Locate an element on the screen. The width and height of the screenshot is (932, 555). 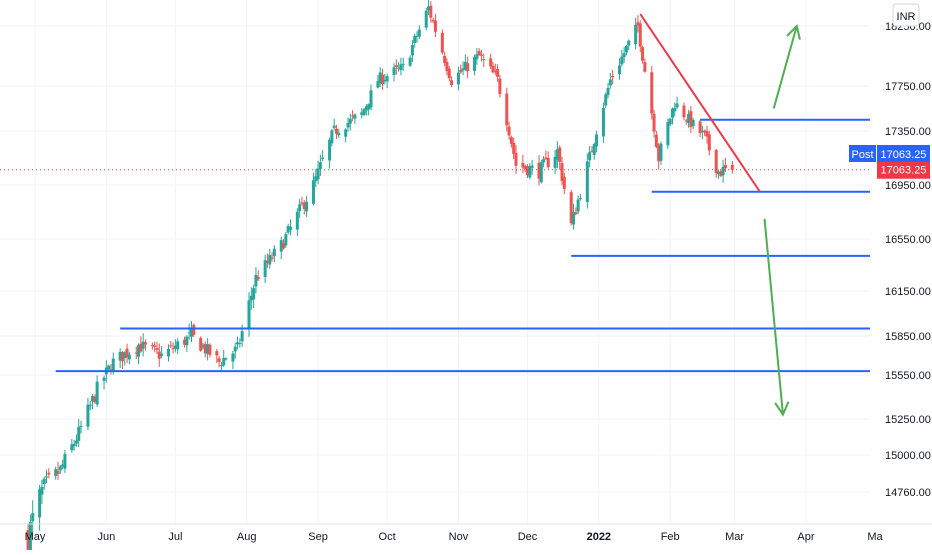
price-badge-box is located at coordinates (903, 170).